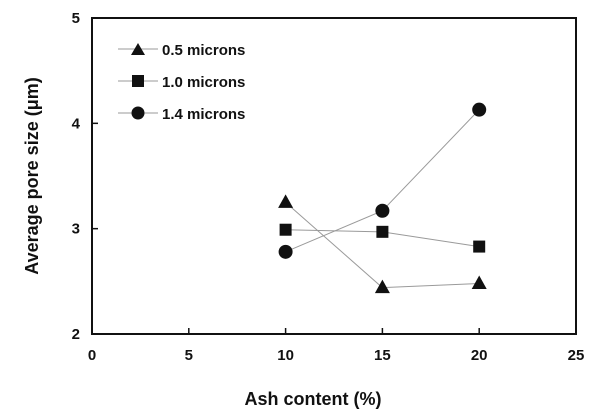 This screenshot has height=417, width=594. Describe the element at coordinates (76, 176) in the screenshot. I see `y-tick-labels: 2 3 4 5` at that location.